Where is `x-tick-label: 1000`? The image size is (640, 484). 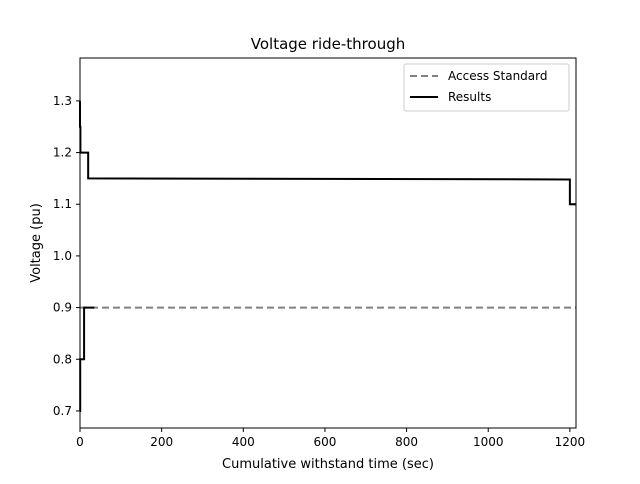
x-tick-label: 1000 is located at coordinates (488, 442).